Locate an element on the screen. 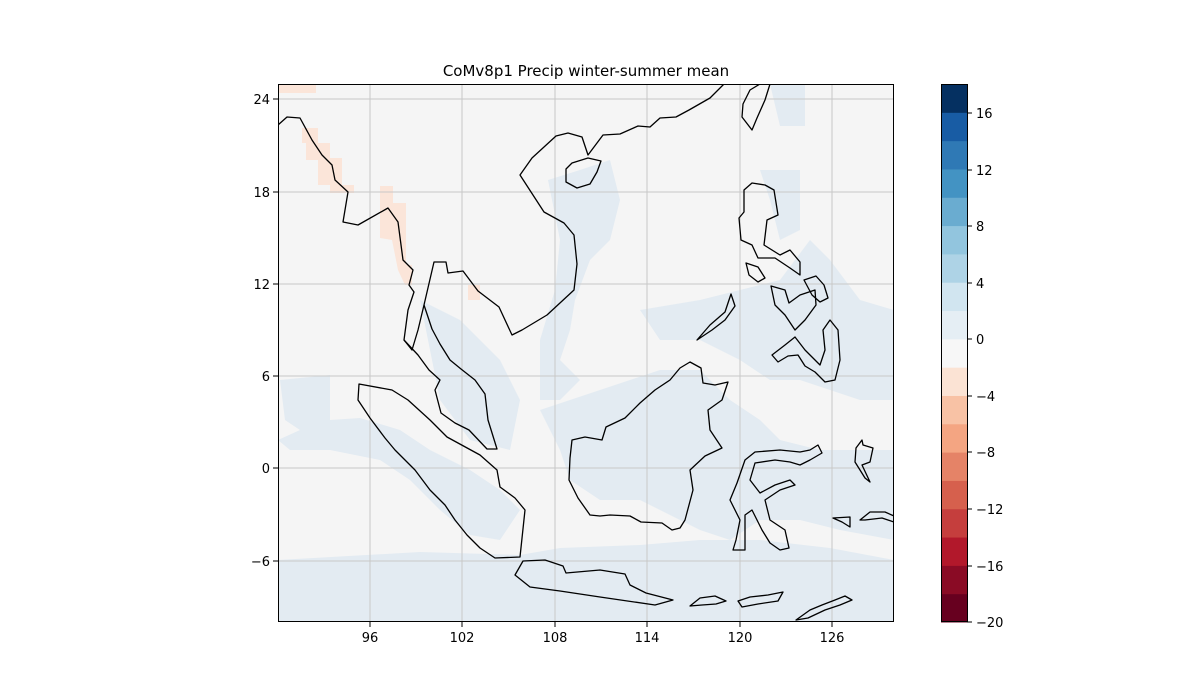  lat-tick-label: −6 is located at coordinates (260, 562).